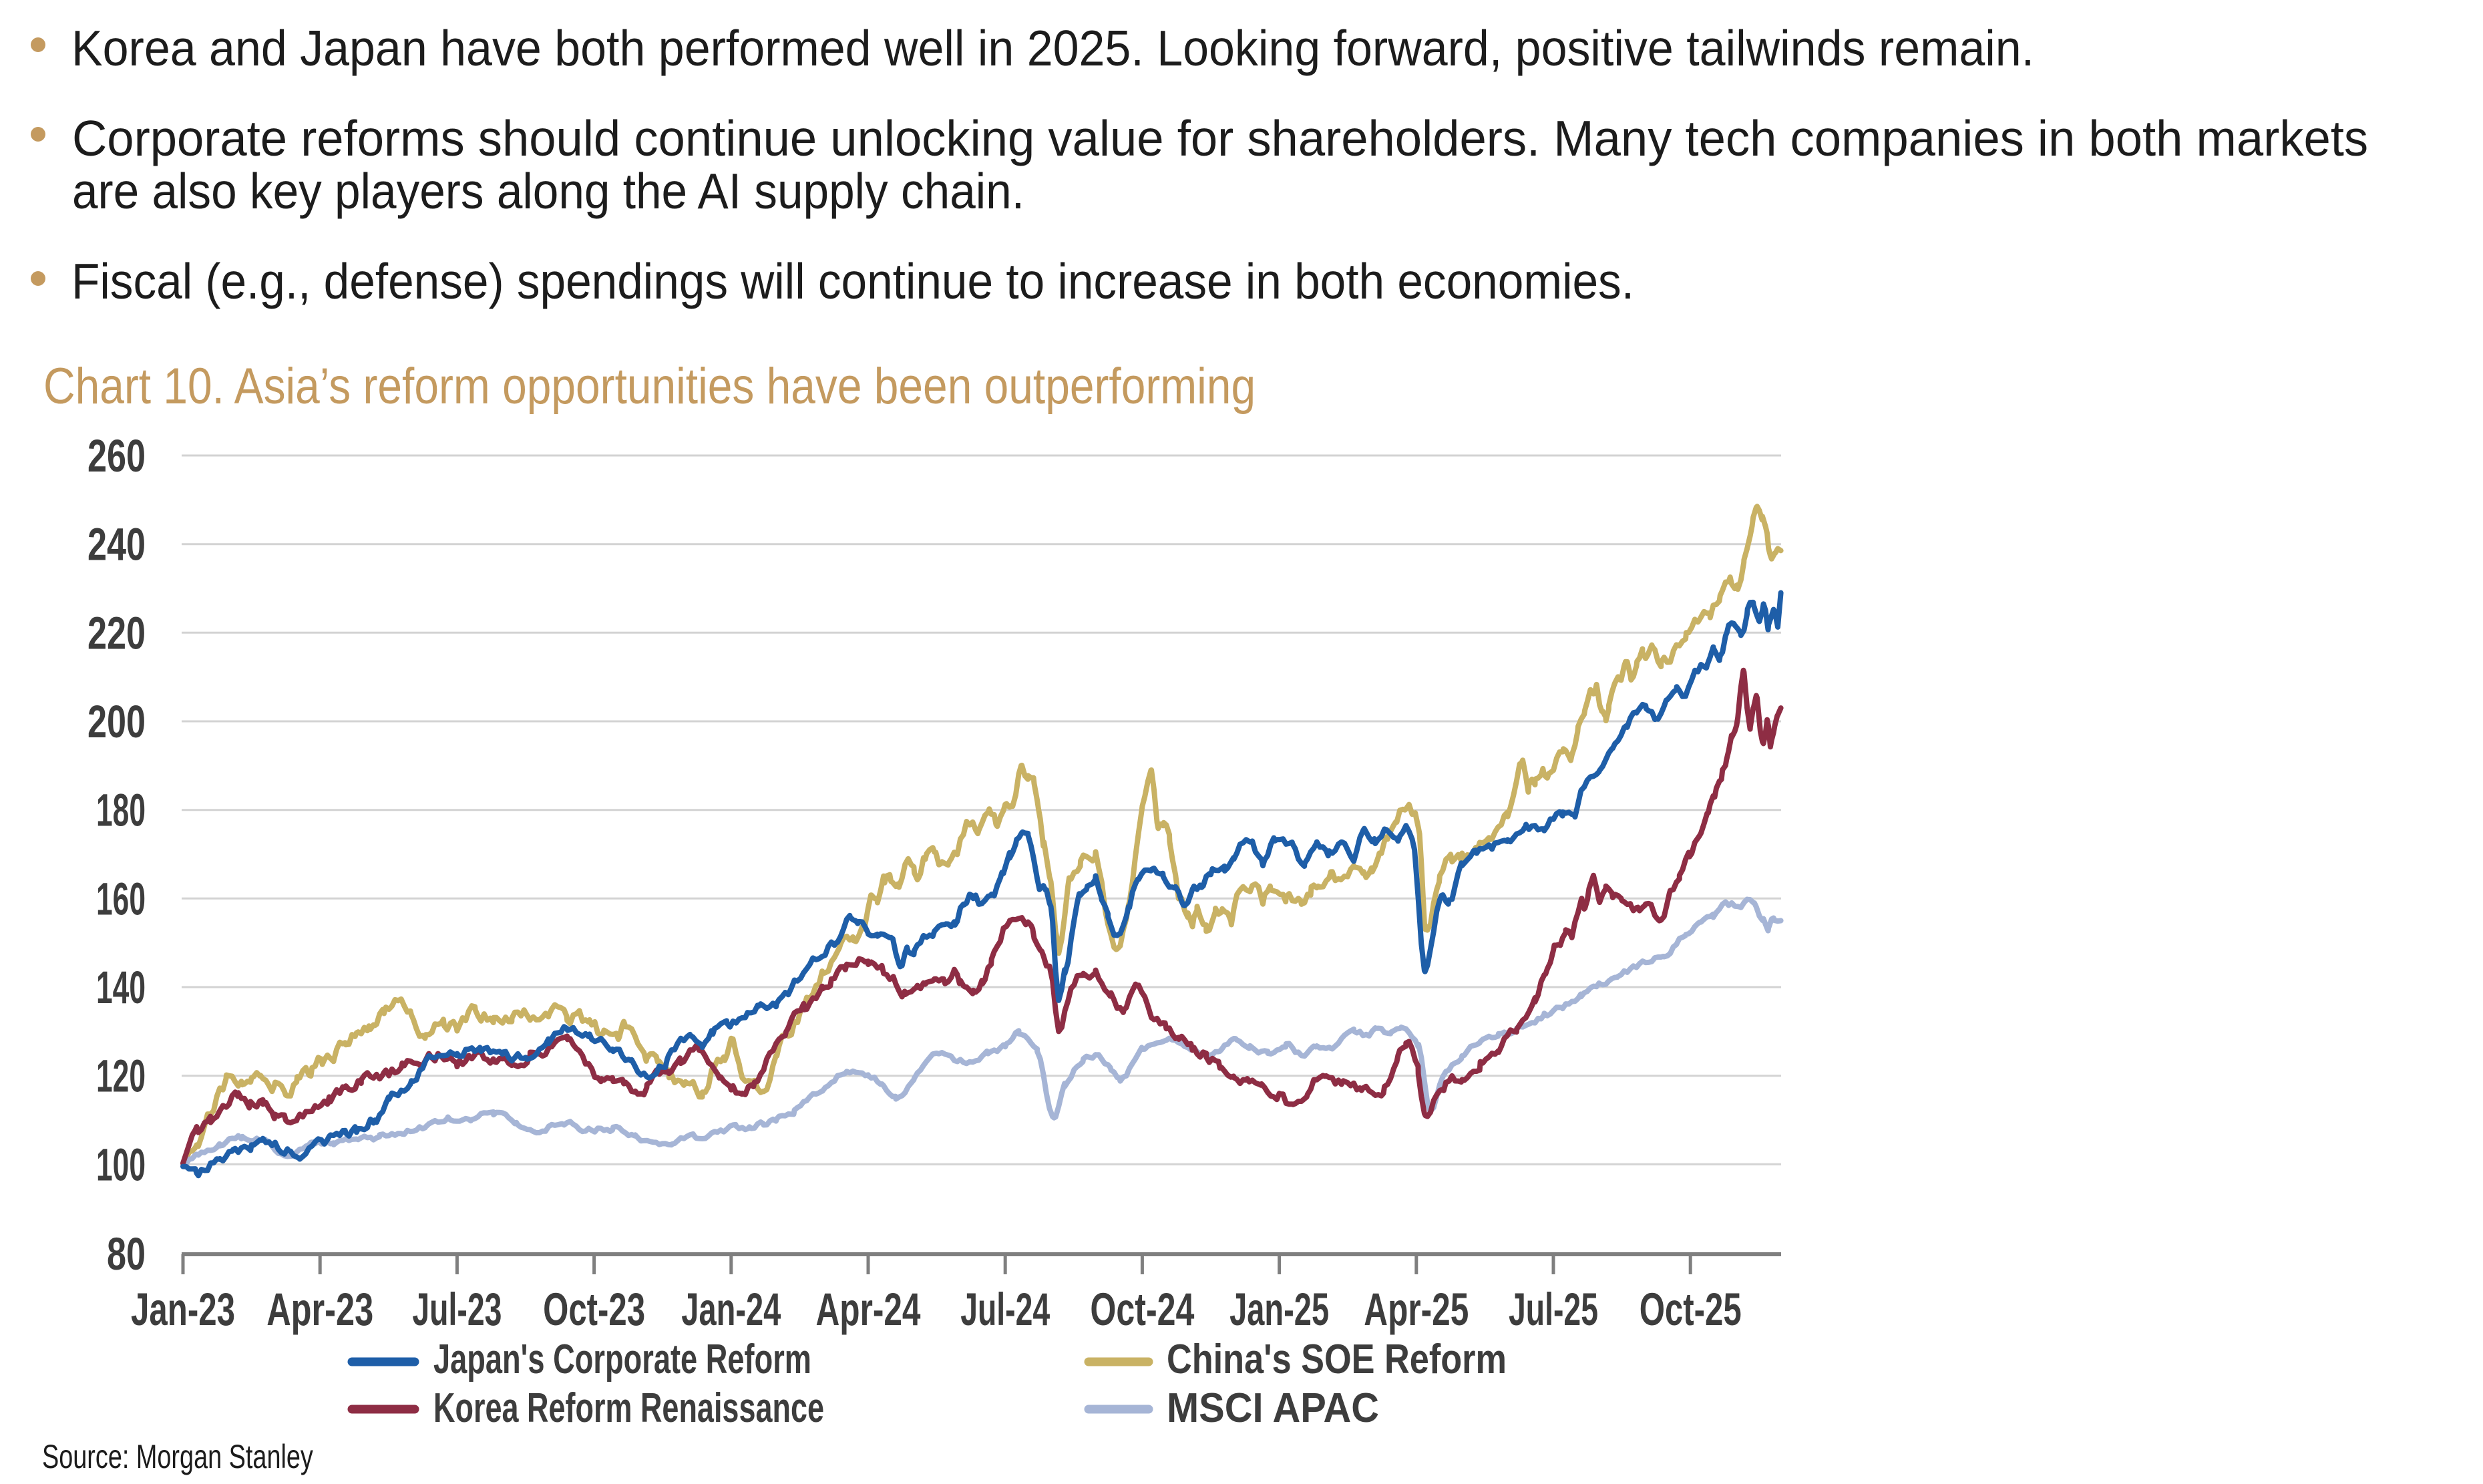 The width and height of the screenshot is (2483, 1484). I want to click on svg-text: Apr-23, so click(319, 1309).